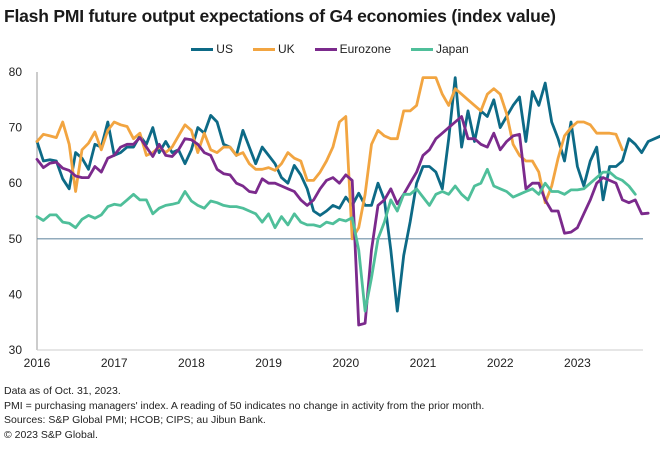 This screenshot has width=660, height=455. I want to click on y-tick-label: 50, so click(16, 239).